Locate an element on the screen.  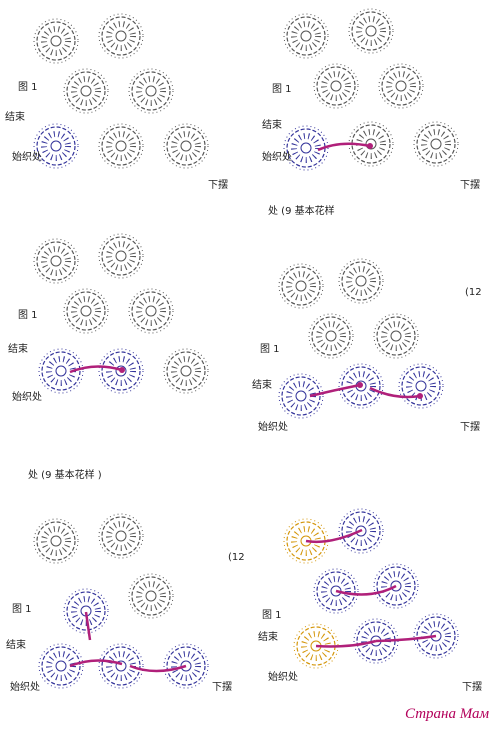
panel: 图 1 结束 始织处 下摆 处 (9 基本花样 is located at coordinates (371, 113).